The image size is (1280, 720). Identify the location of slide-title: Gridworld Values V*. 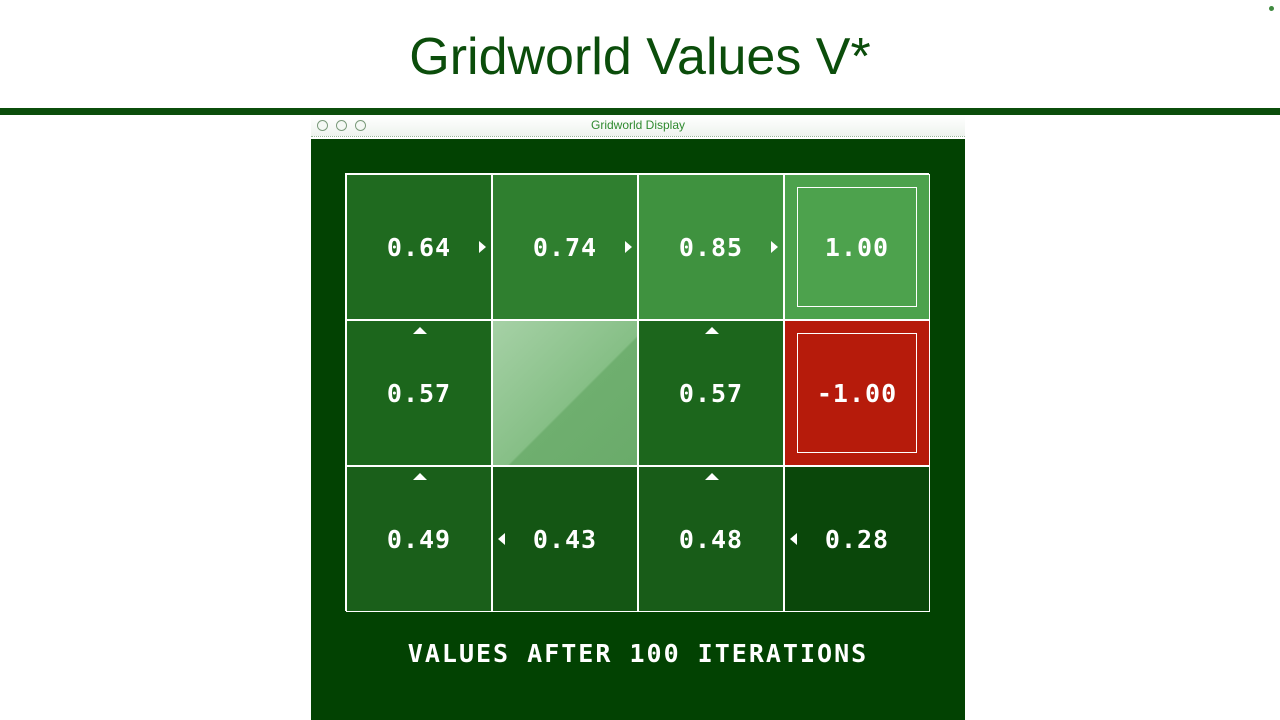
(640, 57).